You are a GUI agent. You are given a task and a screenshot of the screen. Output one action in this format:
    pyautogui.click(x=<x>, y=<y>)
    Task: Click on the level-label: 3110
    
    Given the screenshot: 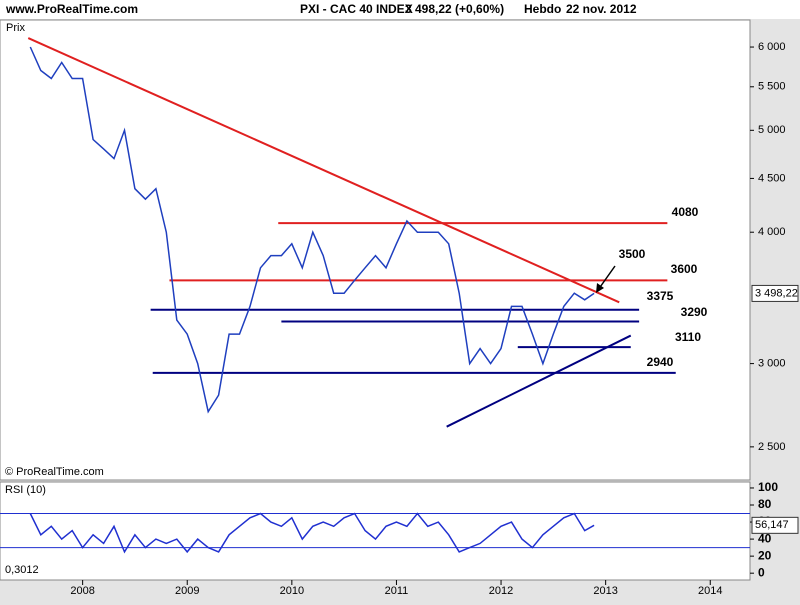 What is the action you would take?
    pyautogui.click(x=688, y=337)
    